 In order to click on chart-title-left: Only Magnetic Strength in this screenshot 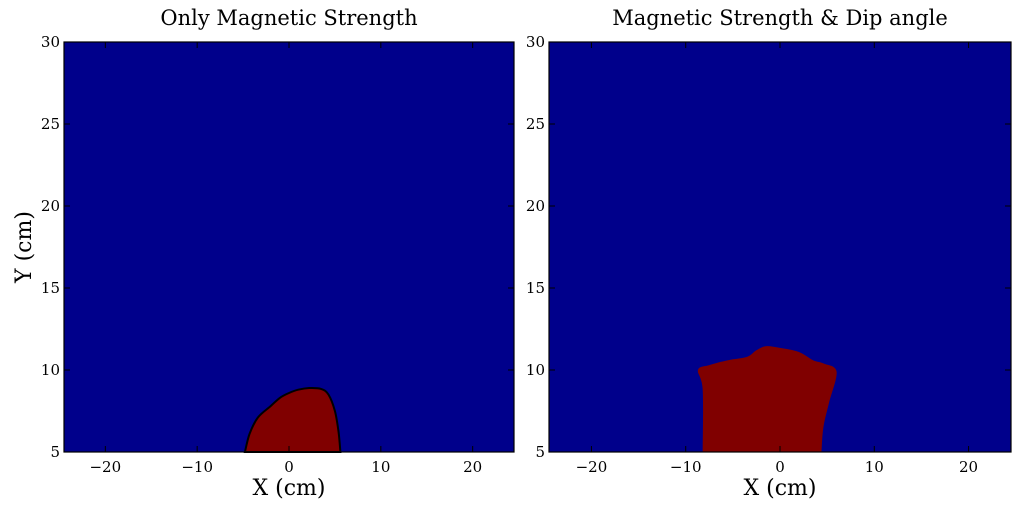, I will do `click(288, 18)`.